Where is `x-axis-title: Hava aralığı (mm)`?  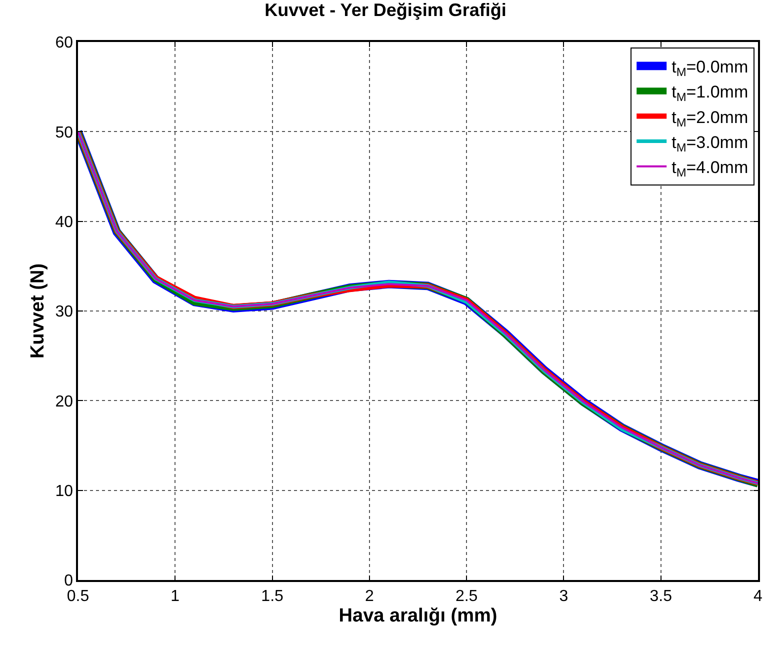
x-axis-title: Hava aralığı (mm) is located at coordinates (418, 615).